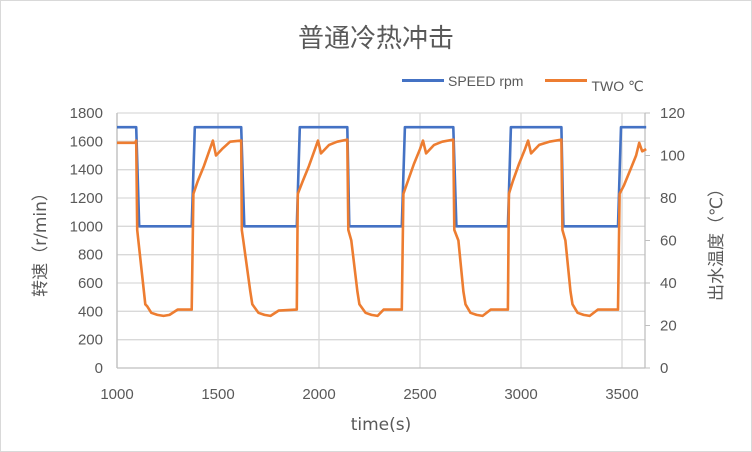 Image resolution: width=752 pixels, height=452 pixels. Describe the element at coordinates (621, 394) in the screenshot. I see `x-tick: 3500` at that location.